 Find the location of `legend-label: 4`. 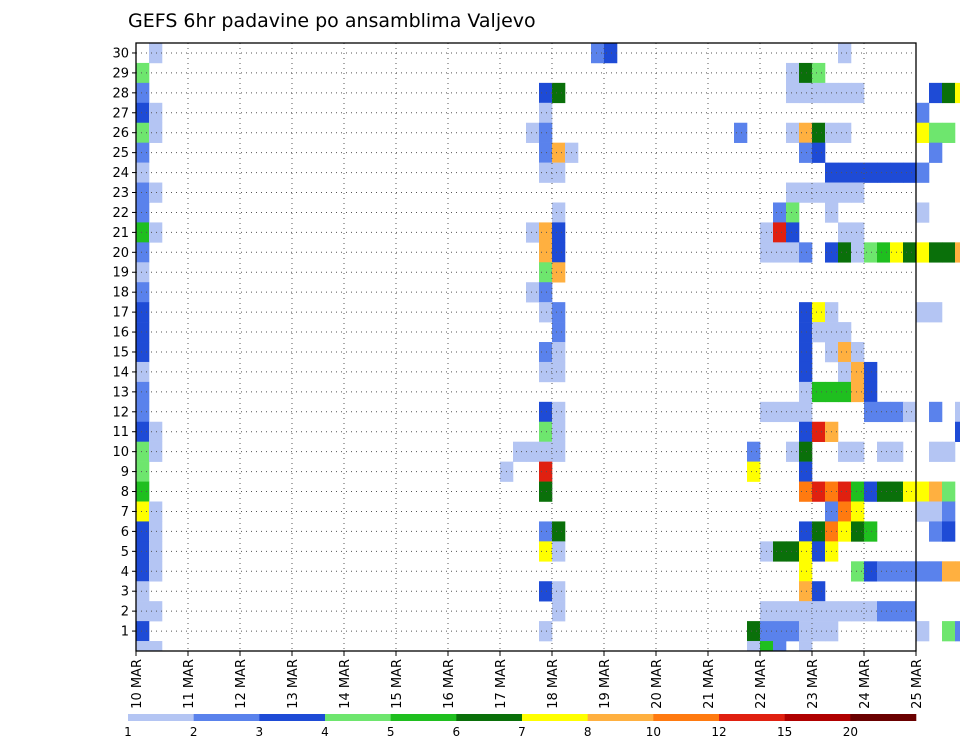

legend-label: 4 is located at coordinates (325, 732).